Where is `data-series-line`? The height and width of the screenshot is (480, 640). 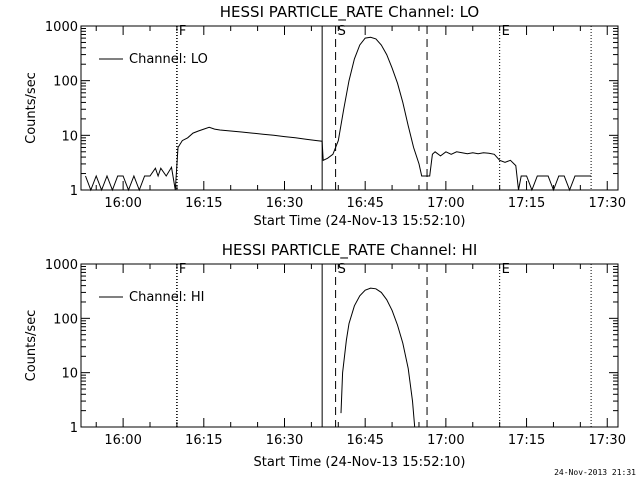
data-series-line is located at coordinates (378, 357).